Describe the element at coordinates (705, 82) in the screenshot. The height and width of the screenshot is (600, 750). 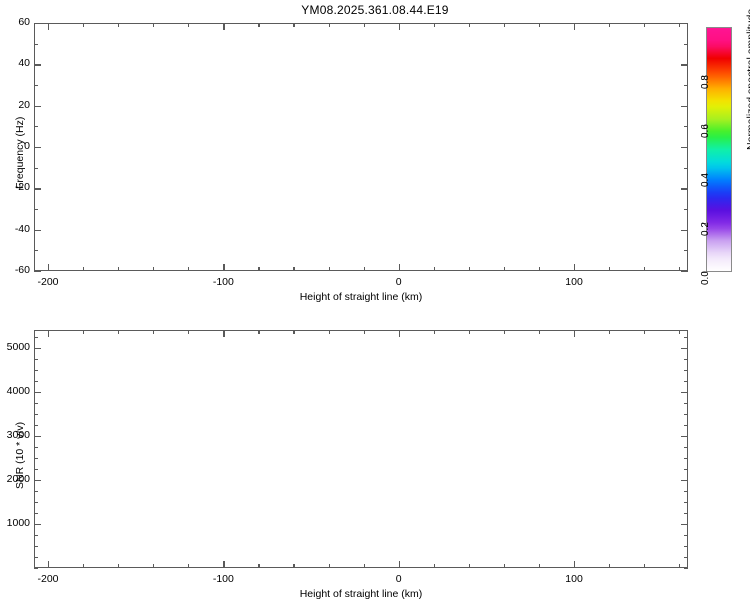
I see `colorbar-tick-label: 0.8` at that location.